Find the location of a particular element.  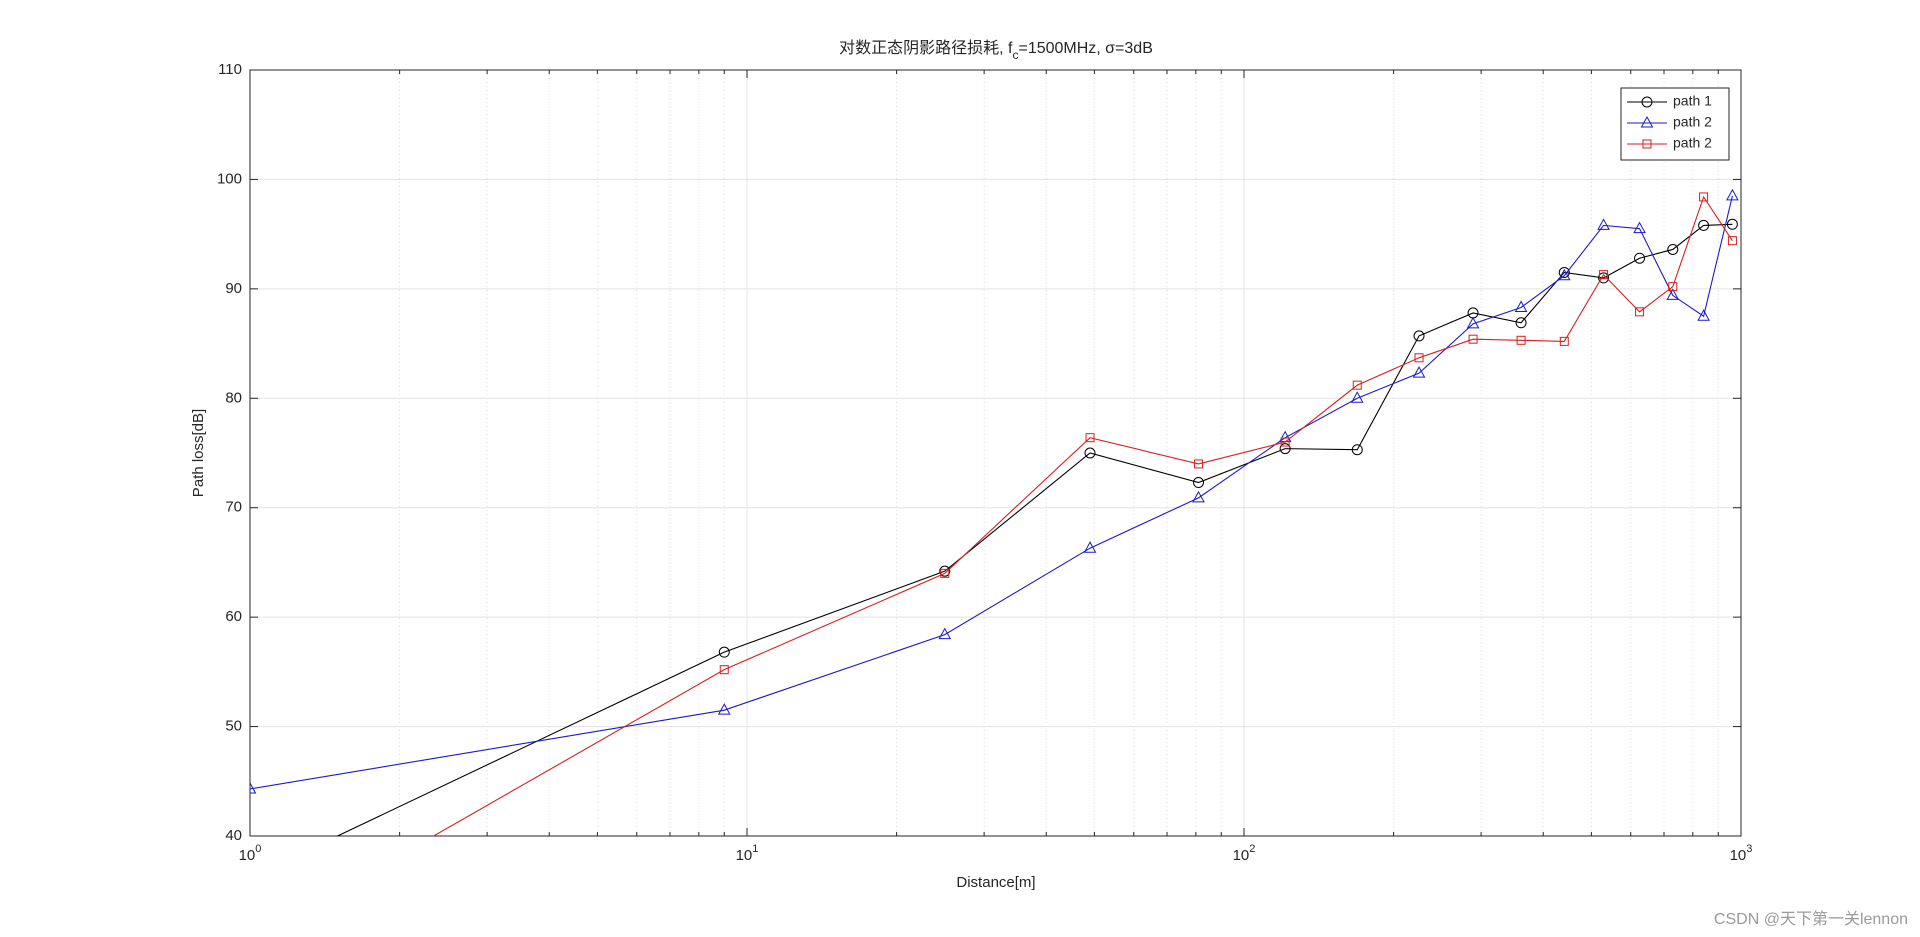

watermark: CSDN @天下第一关lennon is located at coordinates (1811, 919).